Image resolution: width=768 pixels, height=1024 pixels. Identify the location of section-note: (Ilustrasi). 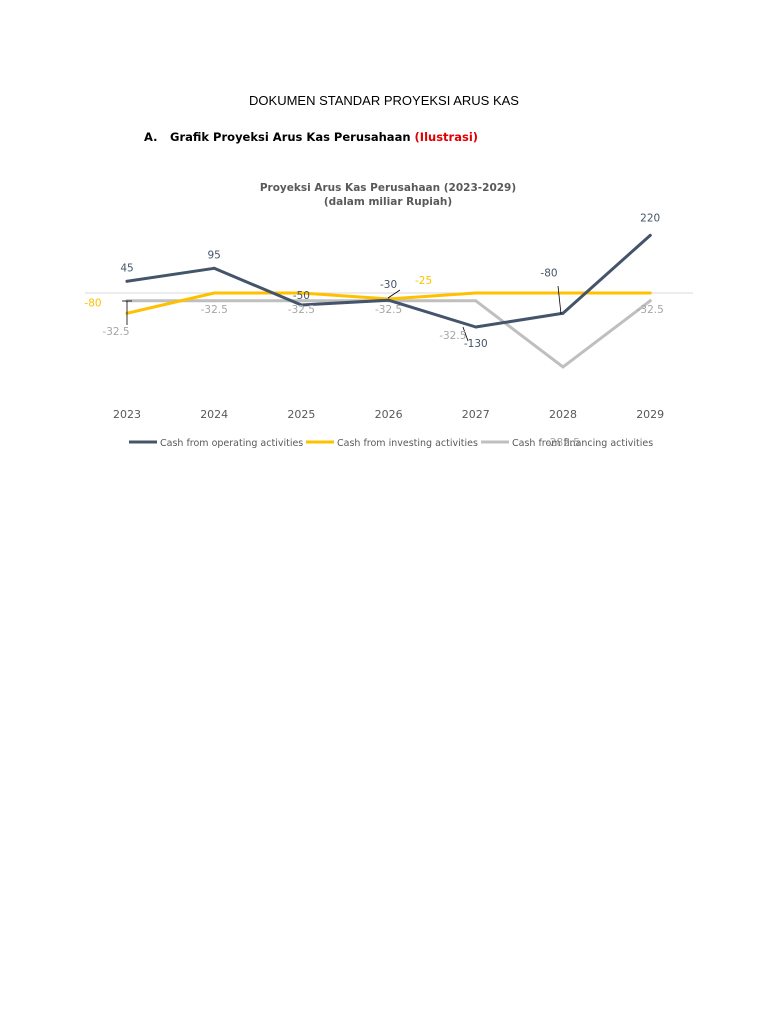
(446, 137).